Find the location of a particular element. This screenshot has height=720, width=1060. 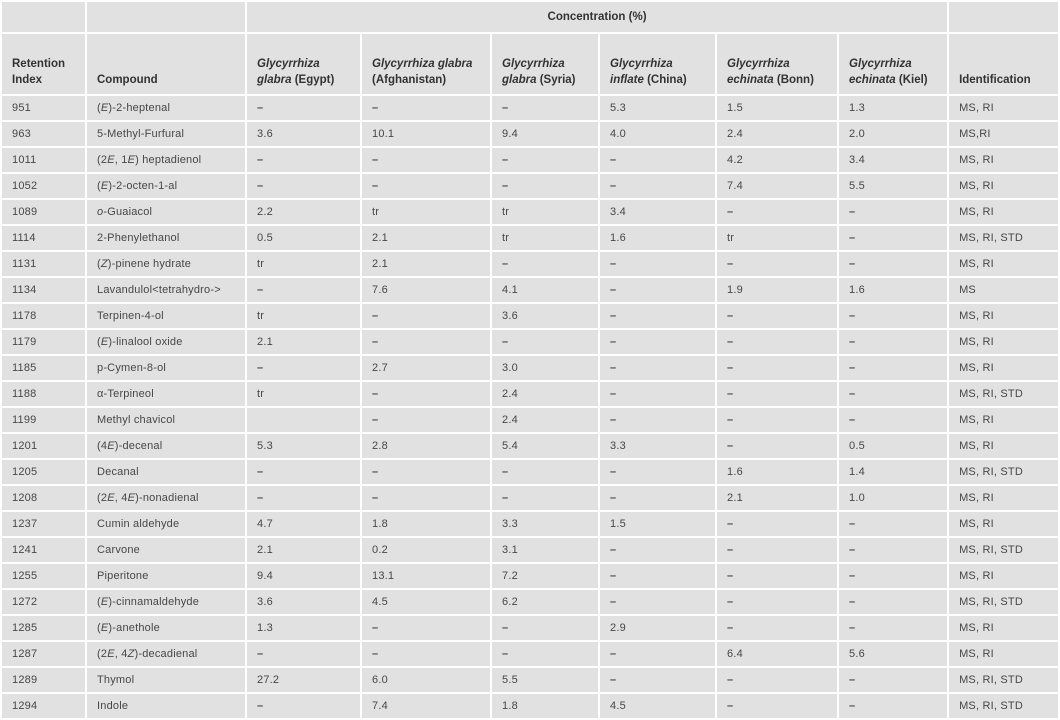

concentration-cell: 4.7 is located at coordinates (303, 524).